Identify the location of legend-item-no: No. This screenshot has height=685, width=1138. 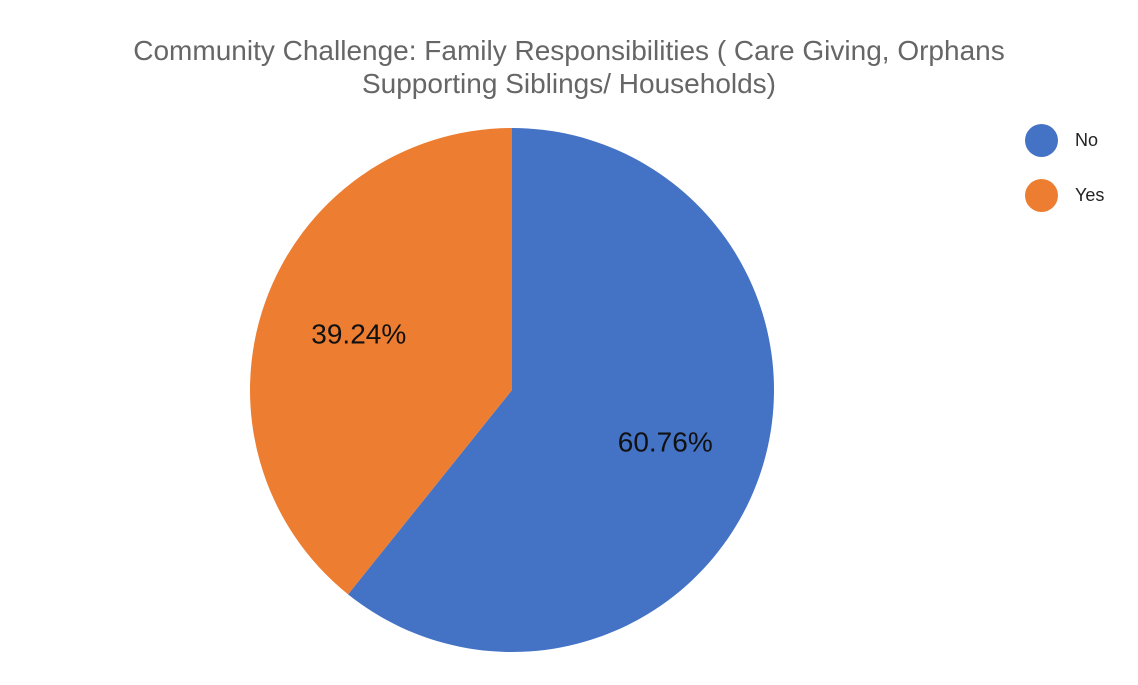
(1064, 140).